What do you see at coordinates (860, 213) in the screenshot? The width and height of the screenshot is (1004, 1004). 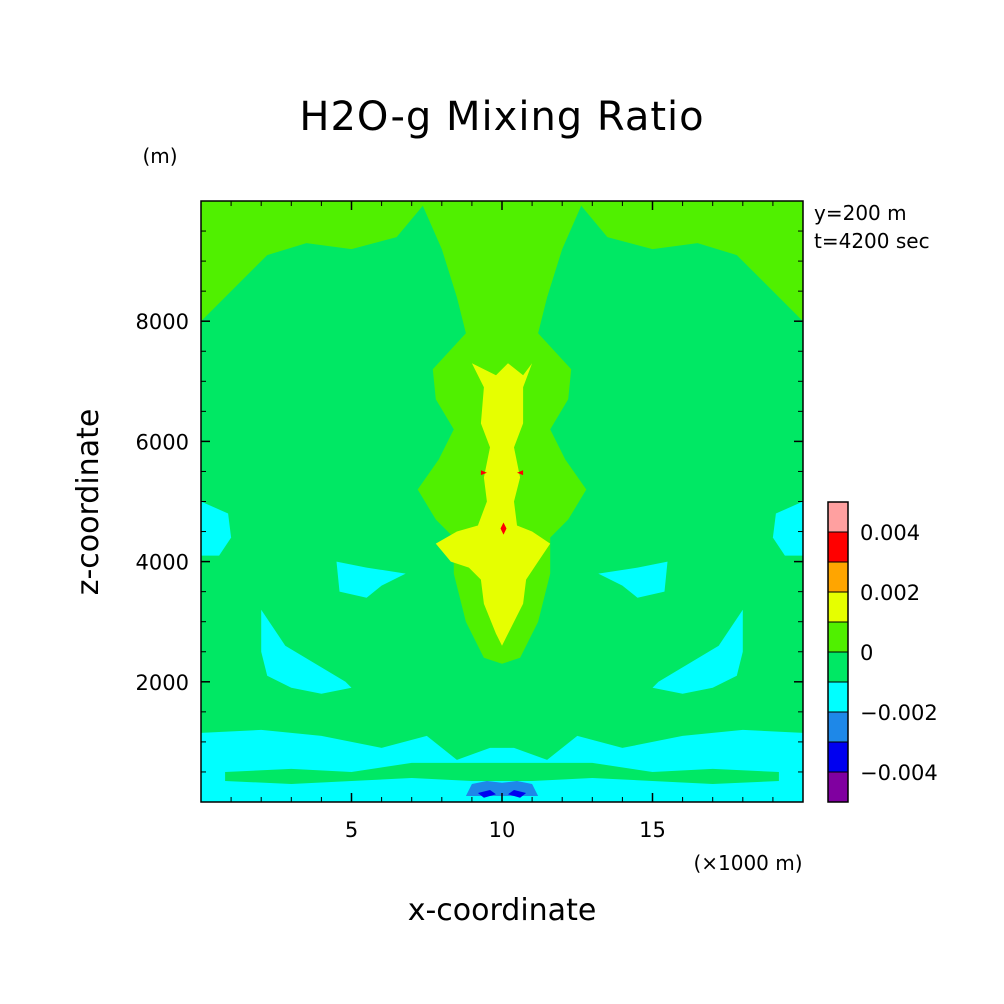 I see `annotation-y: y=200 m` at bounding box center [860, 213].